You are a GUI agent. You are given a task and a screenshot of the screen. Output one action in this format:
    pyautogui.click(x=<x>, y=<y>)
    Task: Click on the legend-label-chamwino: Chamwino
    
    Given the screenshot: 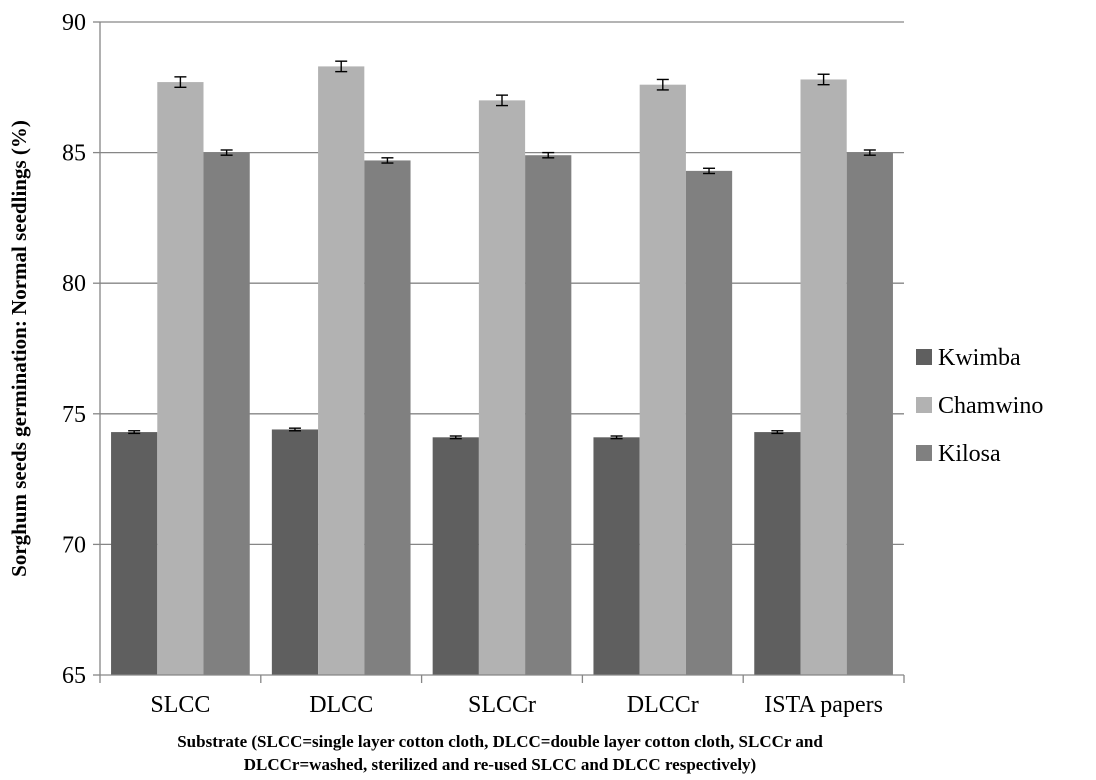 What is the action you would take?
    pyautogui.click(x=990, y=406)
    